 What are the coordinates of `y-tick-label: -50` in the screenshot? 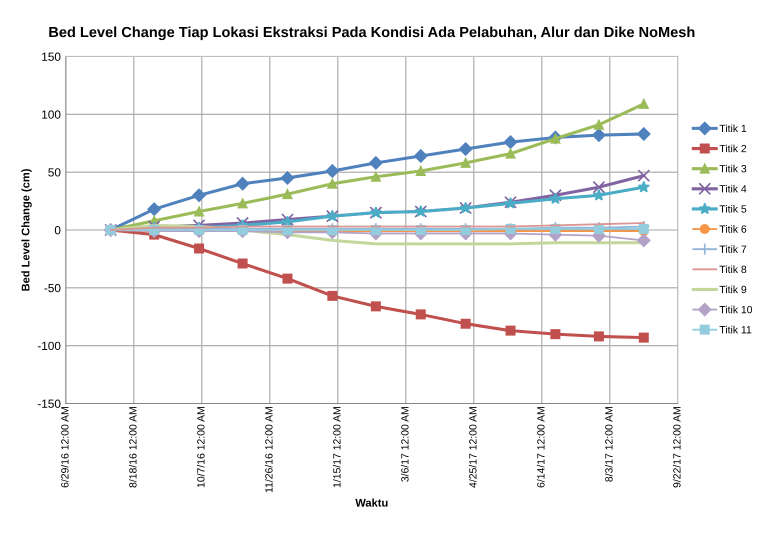 It's located at (52, 288).